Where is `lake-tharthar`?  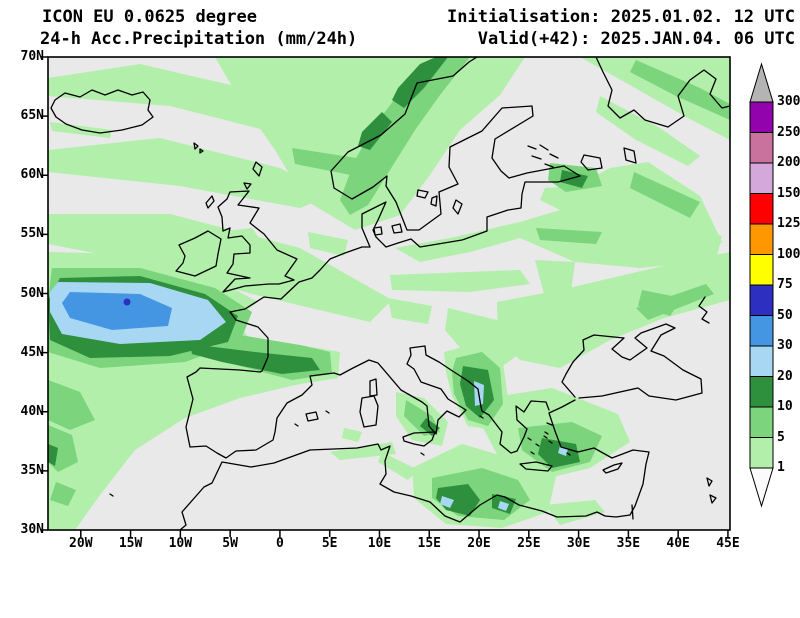
lake-tharthar is located at coordinates (709, 482).